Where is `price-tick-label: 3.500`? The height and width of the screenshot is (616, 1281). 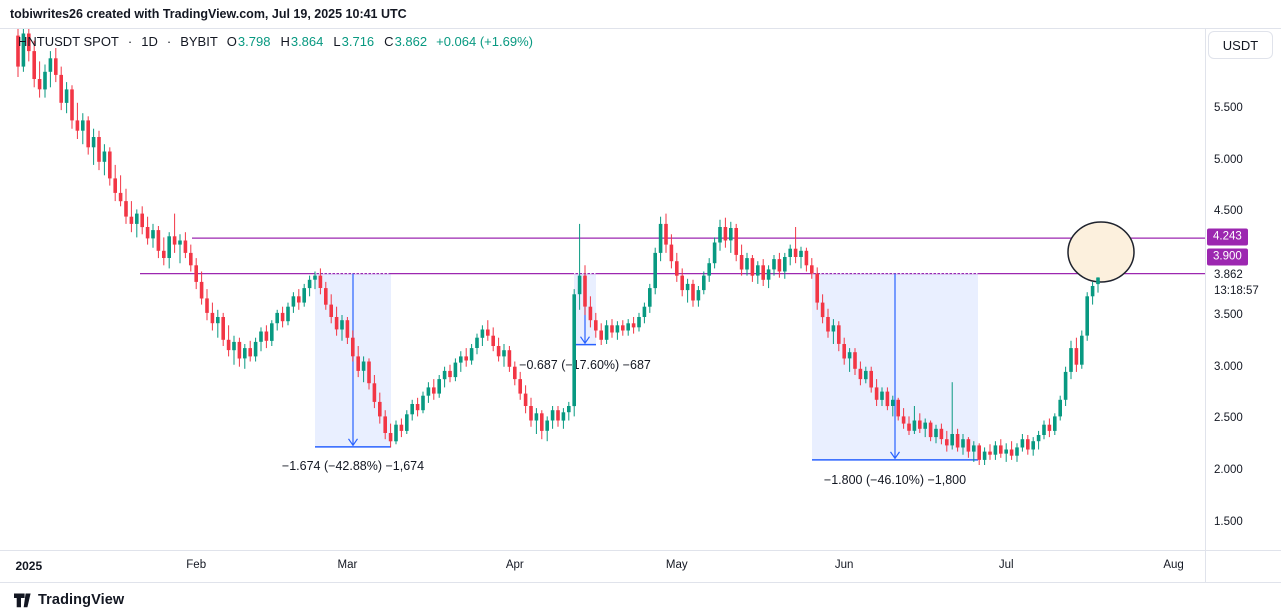 price-tick-label: 3.500 is located at coordinates (1228, 314).